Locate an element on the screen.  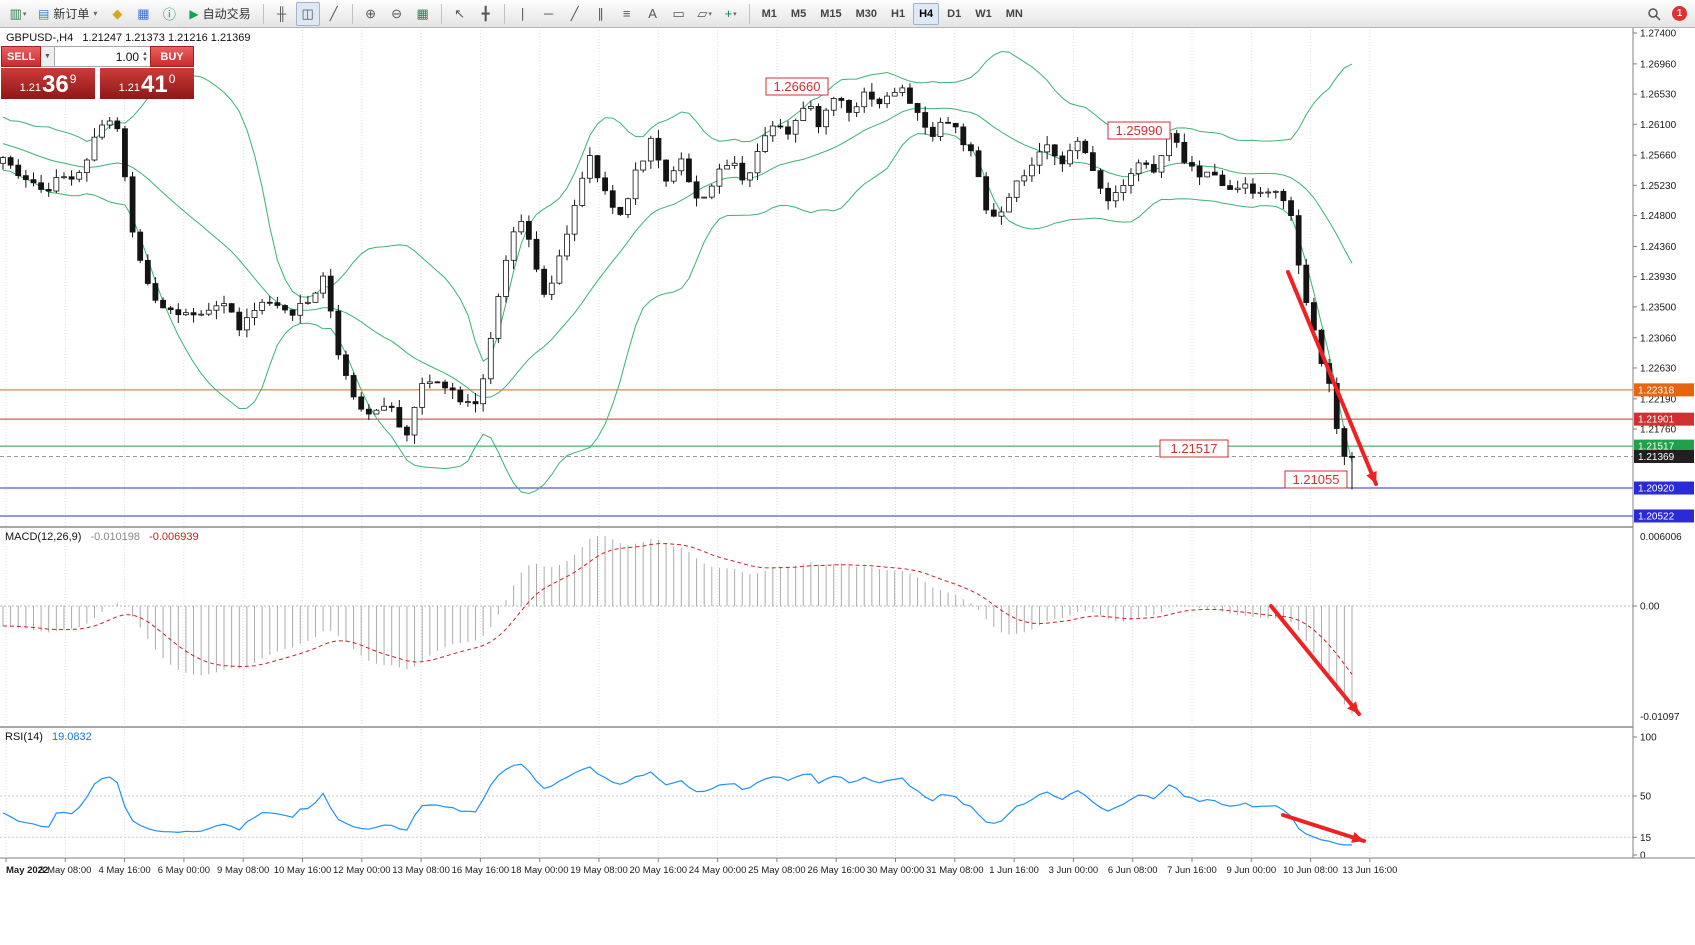
new-order-label: 新订单 is located at coordinates (71, 14).